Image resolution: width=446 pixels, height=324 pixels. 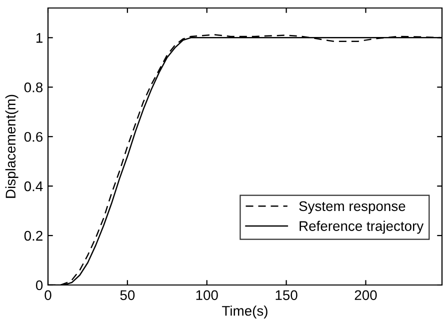 I want to click on legend-label: Reference trajectory, so click(x=362, y=227).